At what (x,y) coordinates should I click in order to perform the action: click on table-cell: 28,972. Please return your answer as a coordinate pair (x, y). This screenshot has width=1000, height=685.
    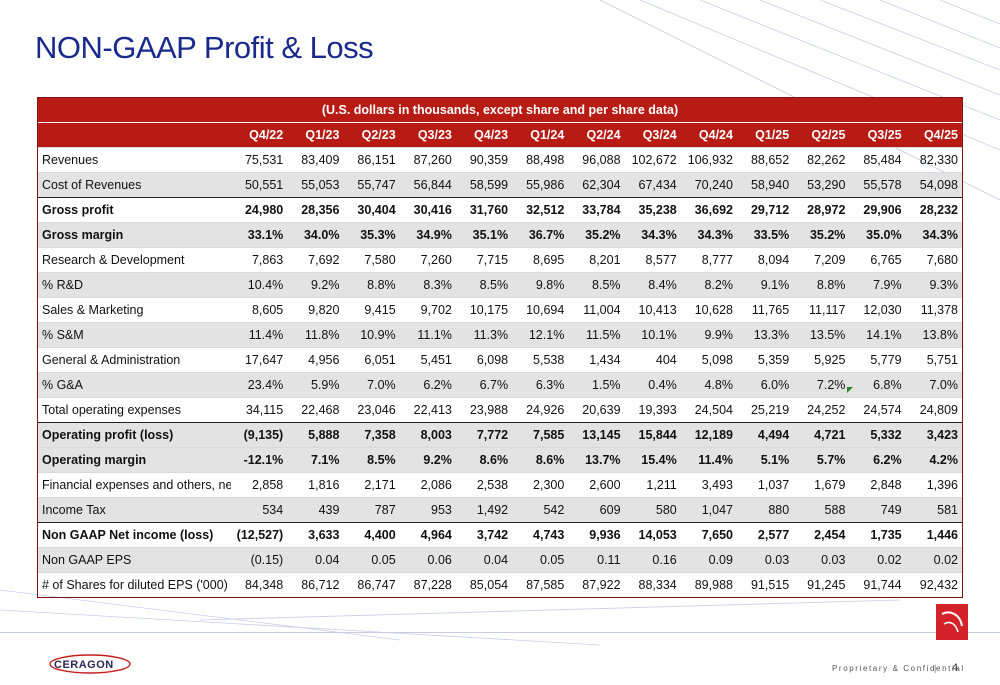
    Looking at the image, I should click on (821, 210).